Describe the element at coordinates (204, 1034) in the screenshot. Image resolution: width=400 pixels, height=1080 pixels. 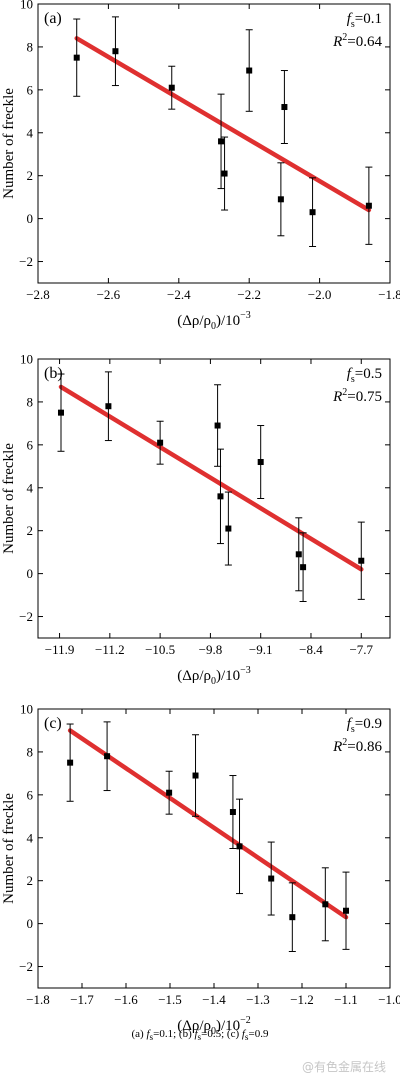
I see `caption-b-eq: =` at that location.